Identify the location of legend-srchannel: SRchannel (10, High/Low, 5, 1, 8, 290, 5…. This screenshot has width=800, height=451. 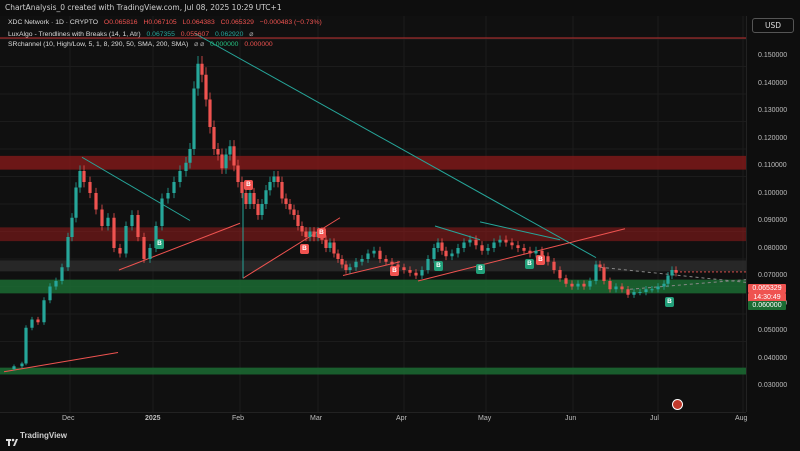
(142, 44).